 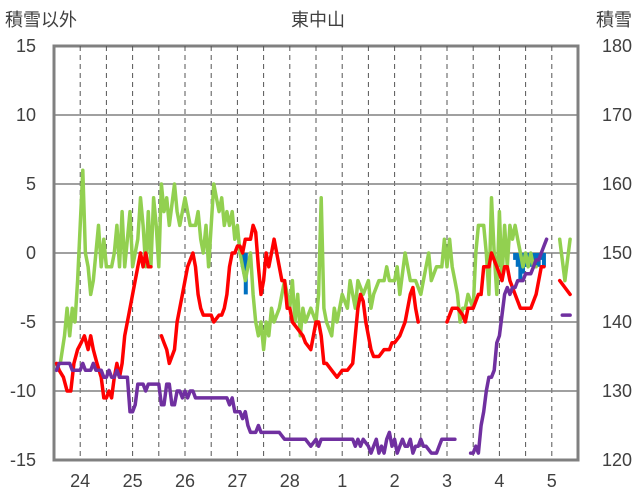 What do you see at coordinates (237, 481) in the screenshot?
I see `x-tick-label: 27` at bounding box center [237, 481].